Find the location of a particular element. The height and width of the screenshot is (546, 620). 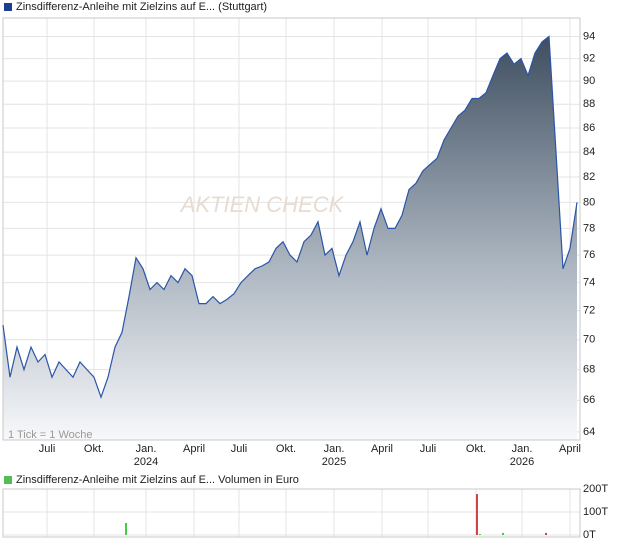

x-year-label: 2024 is located at coordinates (146, 462).